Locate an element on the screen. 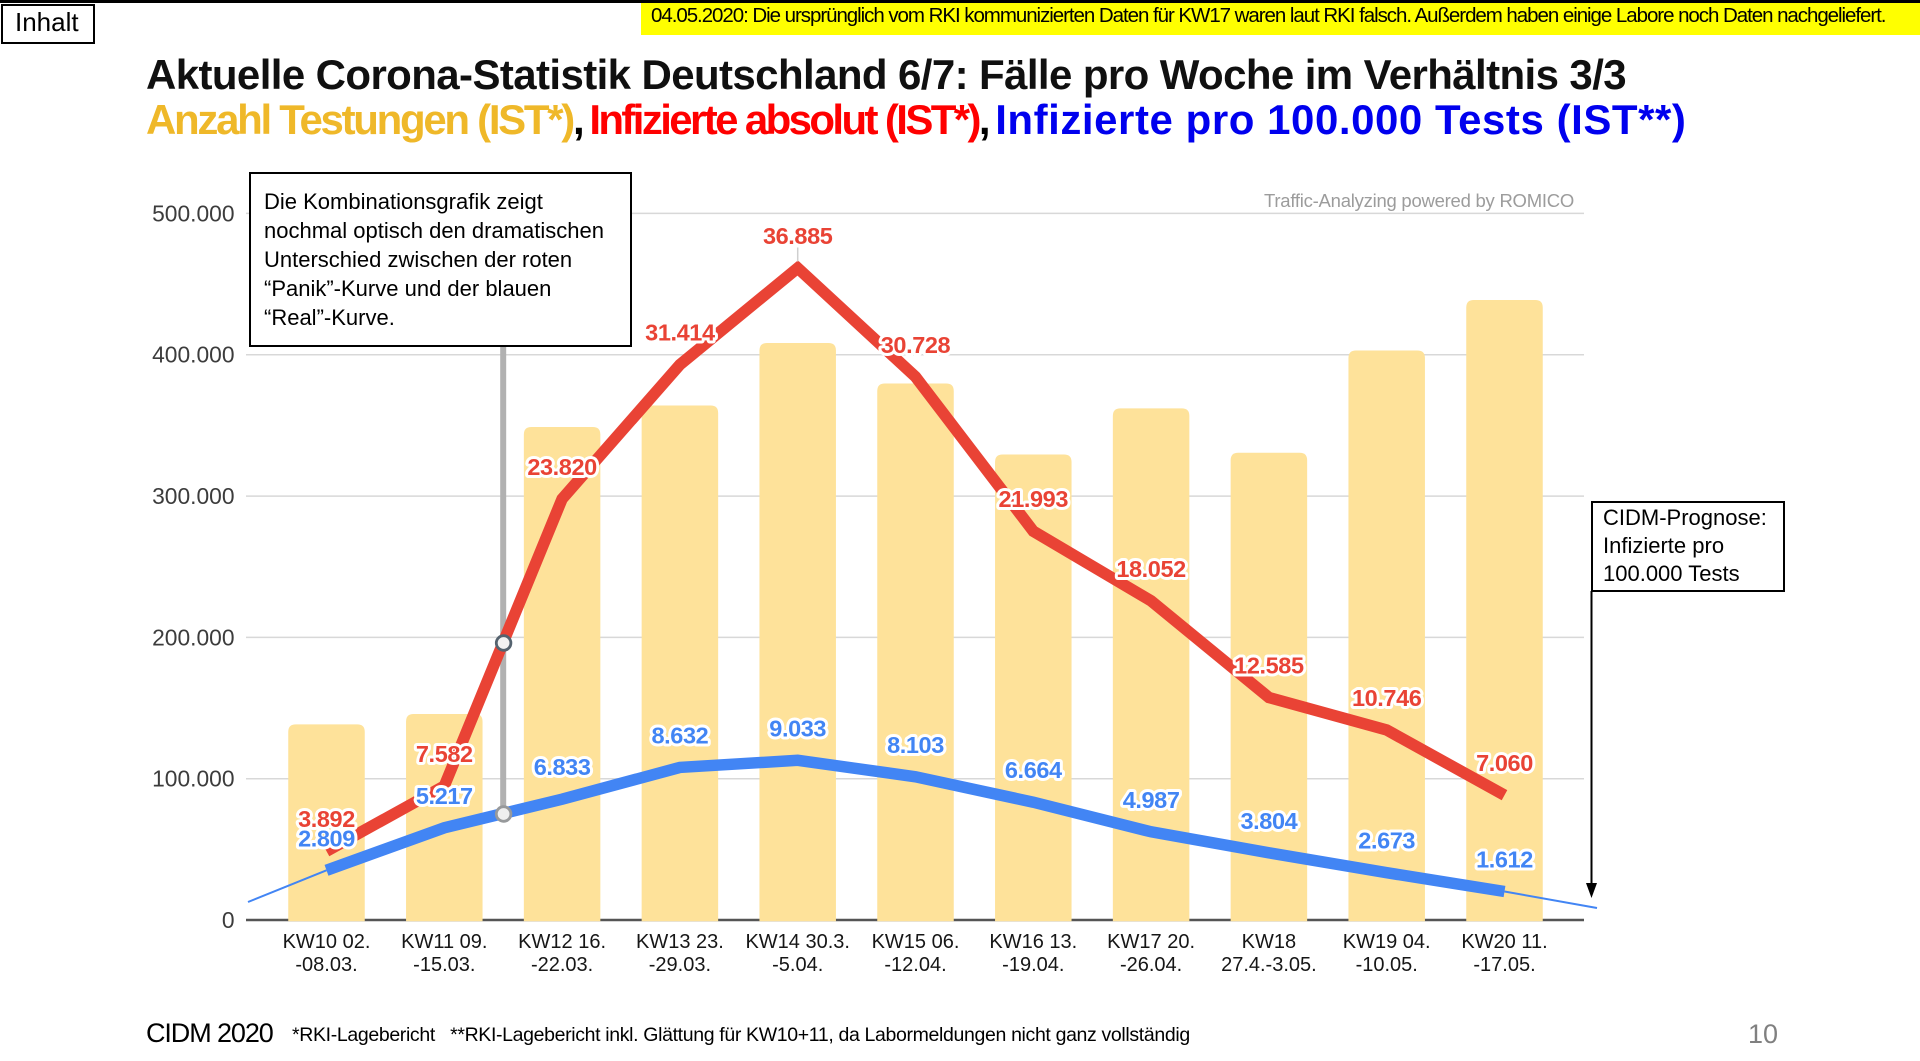  svg-text: 23.820 is located at coordinates (562, 467).